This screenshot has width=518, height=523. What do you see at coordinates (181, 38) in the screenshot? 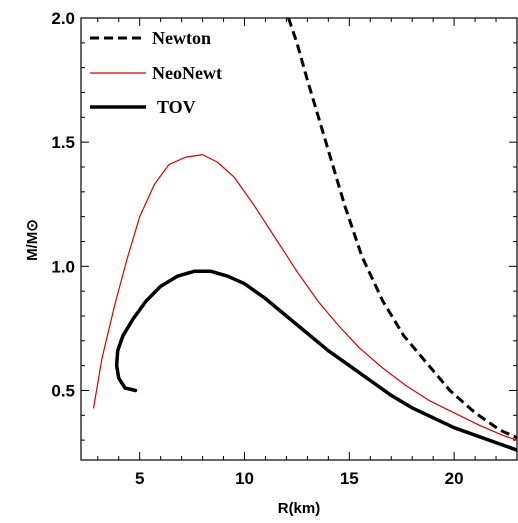
I see `legend-label-newton: Newton` at bounding box center [181, 38].